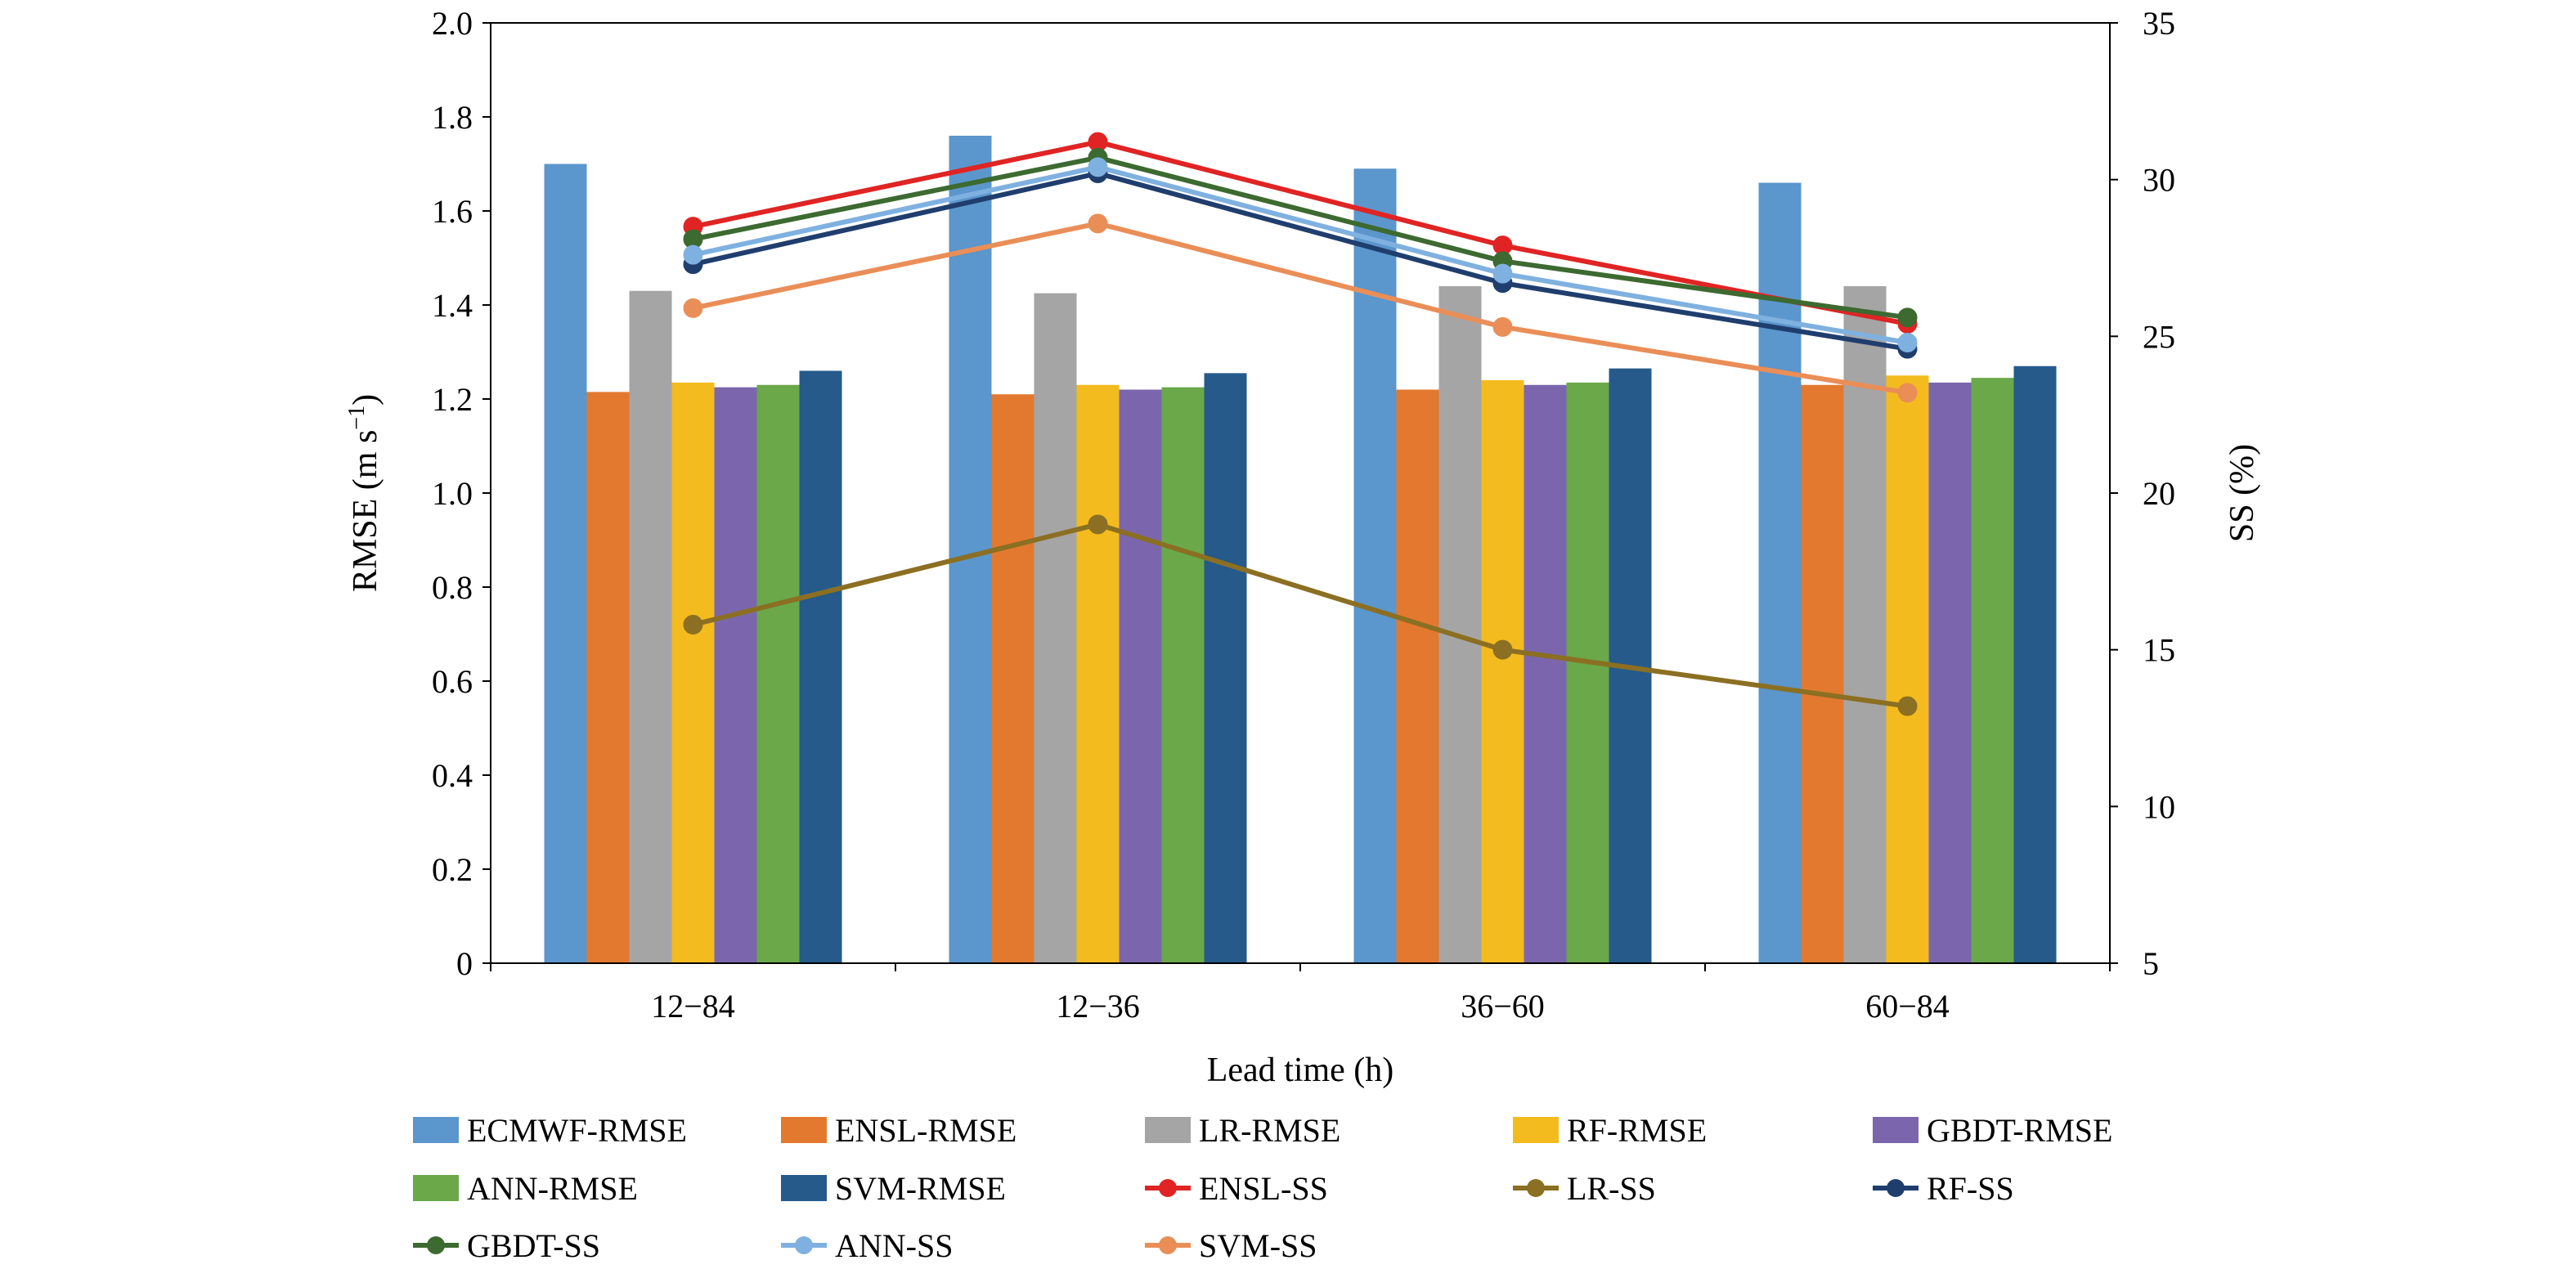 The height and width of the screenshot is (1269, 2576). Describe the element at coordinates (453, 869) in the screenshot. I see `left-tick-label: 0.2` at that location.